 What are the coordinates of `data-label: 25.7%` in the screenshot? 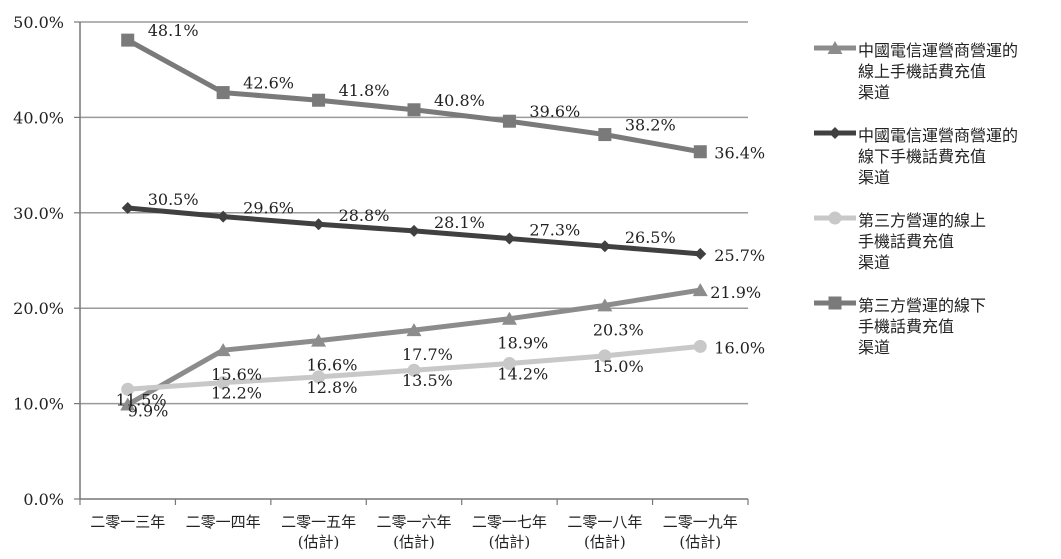 It's located at (739, 255).